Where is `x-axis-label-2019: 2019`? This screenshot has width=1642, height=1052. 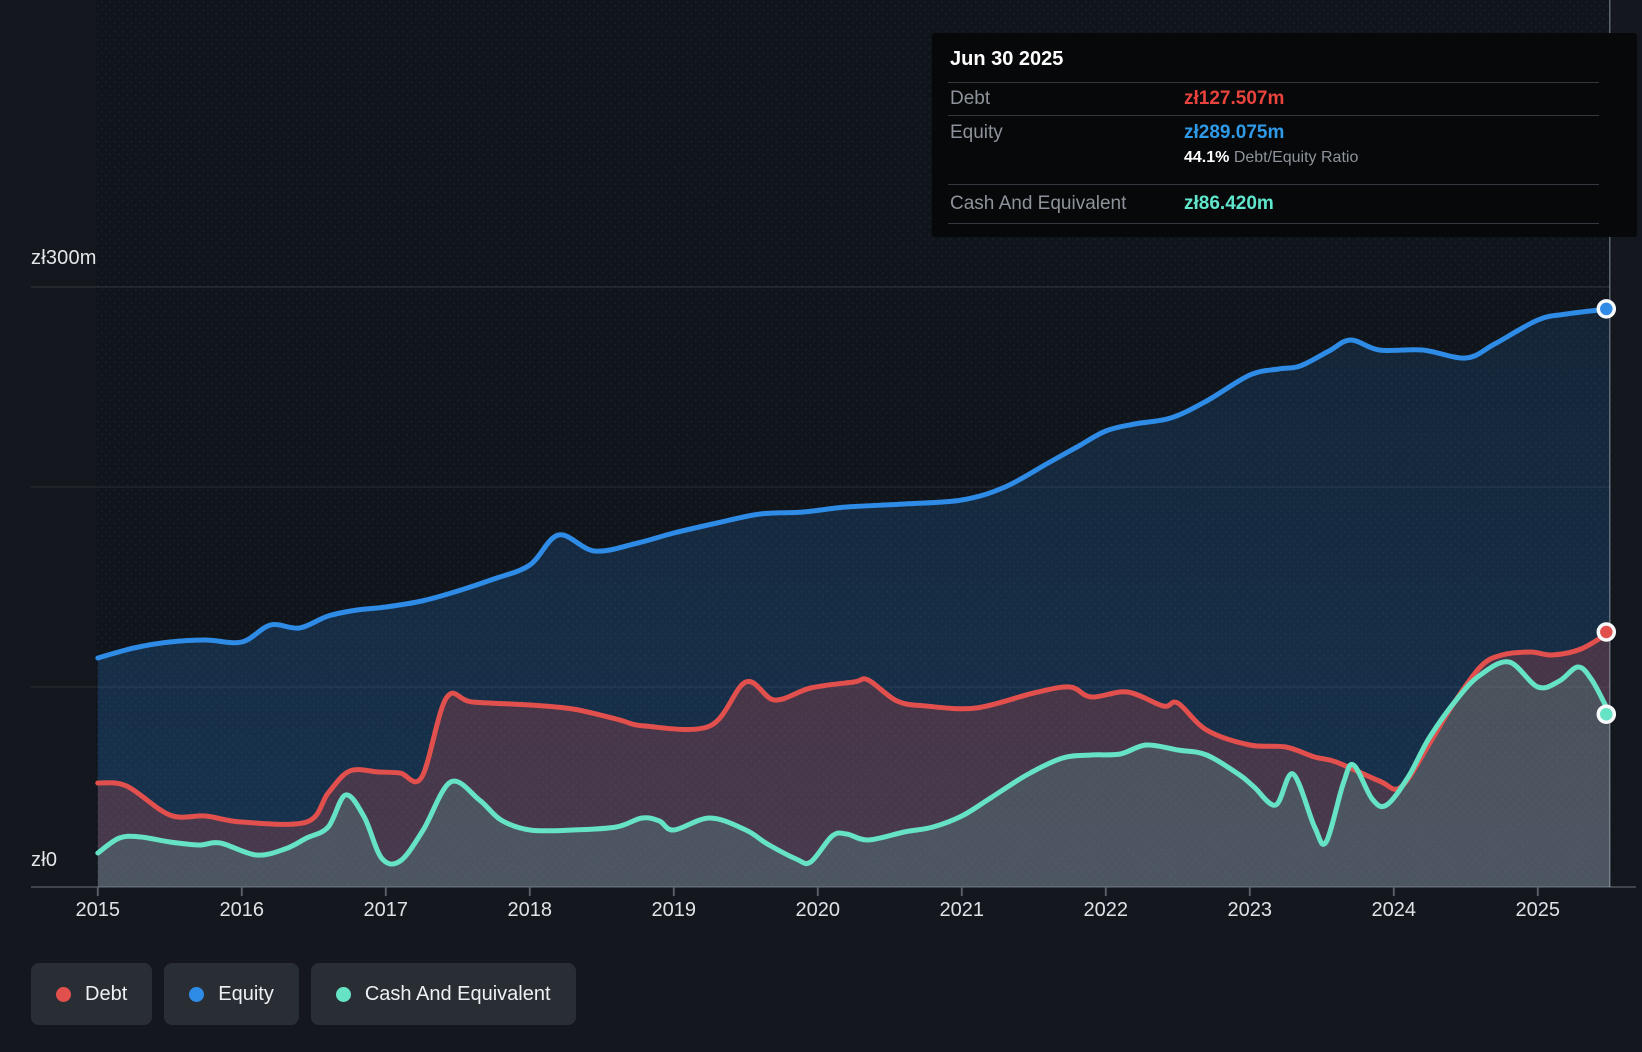 x-axis-label-2019: 2019 is located at coordinates (674, 910).